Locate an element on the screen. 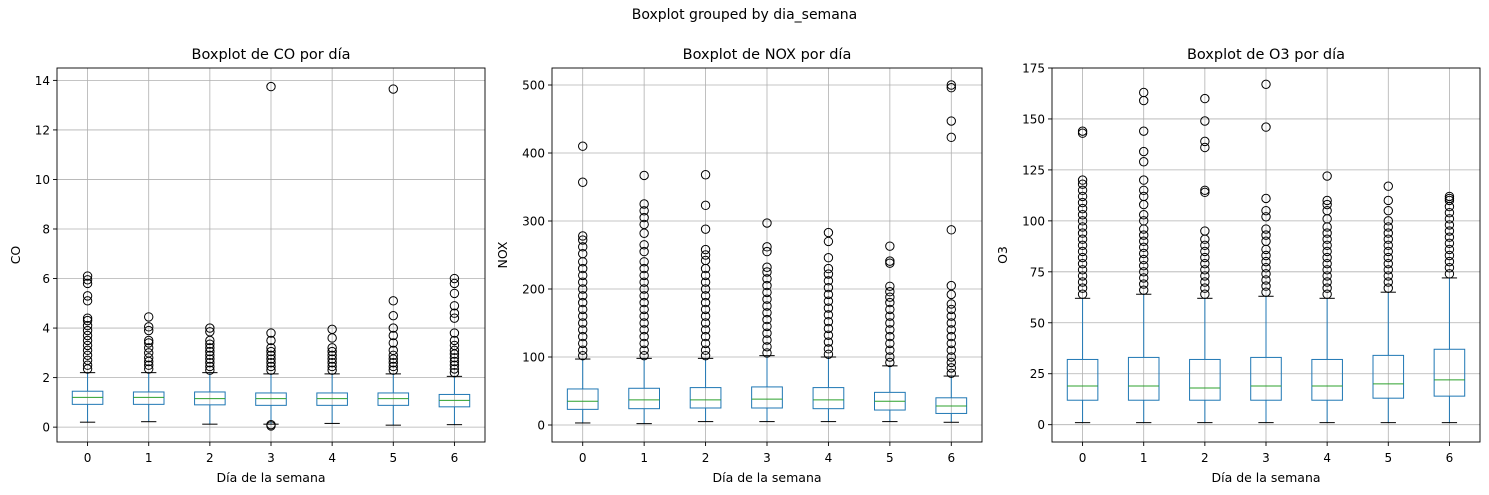  y-tick-label: 8 is located at coordinates (46, 229).